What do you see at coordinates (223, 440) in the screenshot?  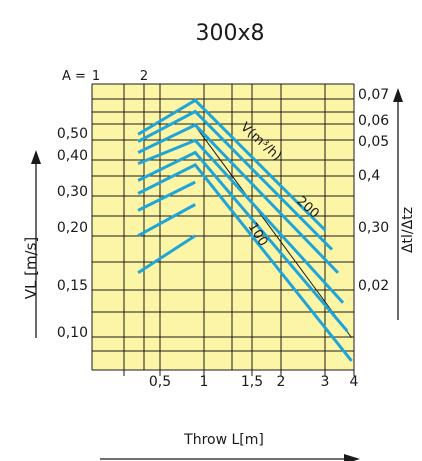 I see `x-axis-label: Throw L[m]` at bounding box center [223, 440].